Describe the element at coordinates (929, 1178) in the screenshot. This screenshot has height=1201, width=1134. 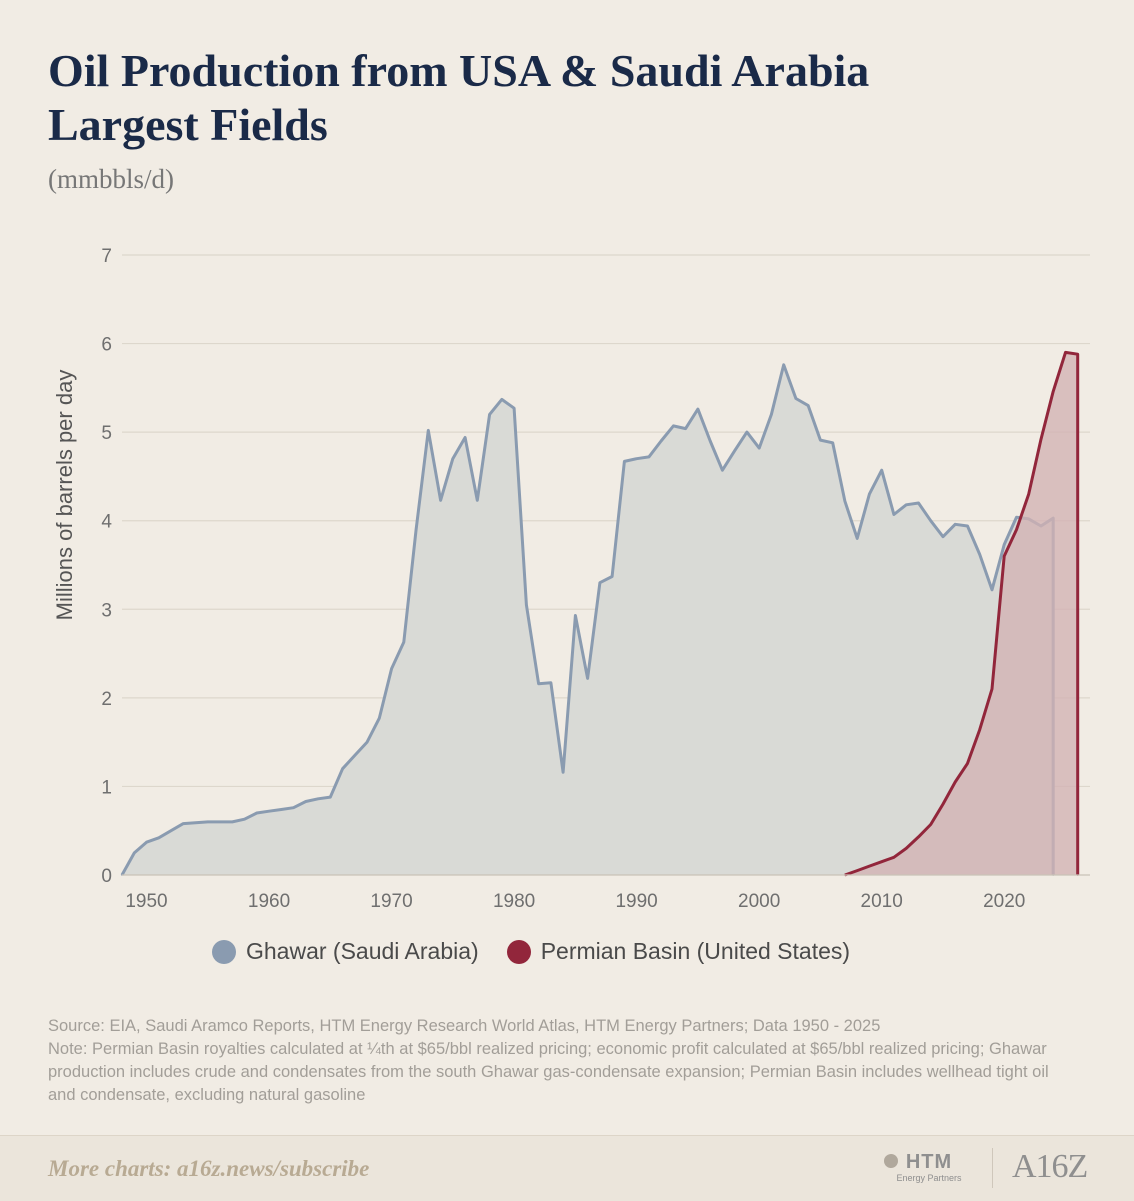
I see `htm-logo-subtext: Energy Partners` at that location.